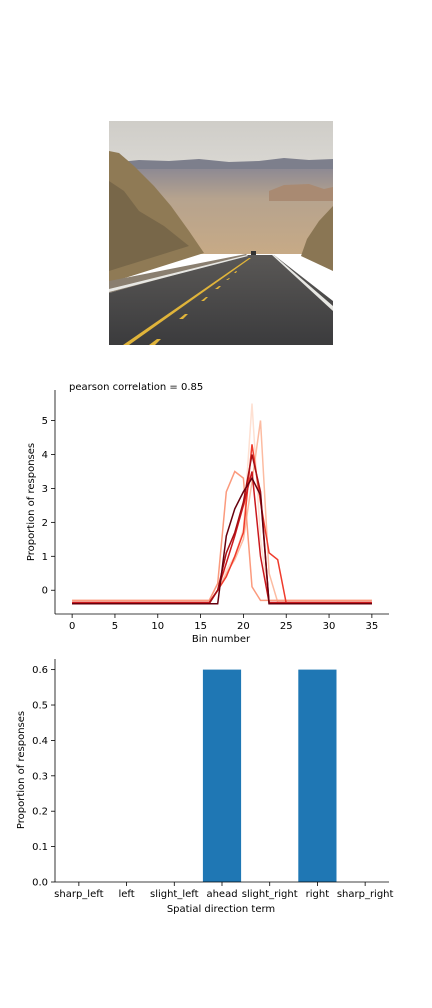 The image size is (432, 1008). I want to click on photo-sky, so click(221, 143).